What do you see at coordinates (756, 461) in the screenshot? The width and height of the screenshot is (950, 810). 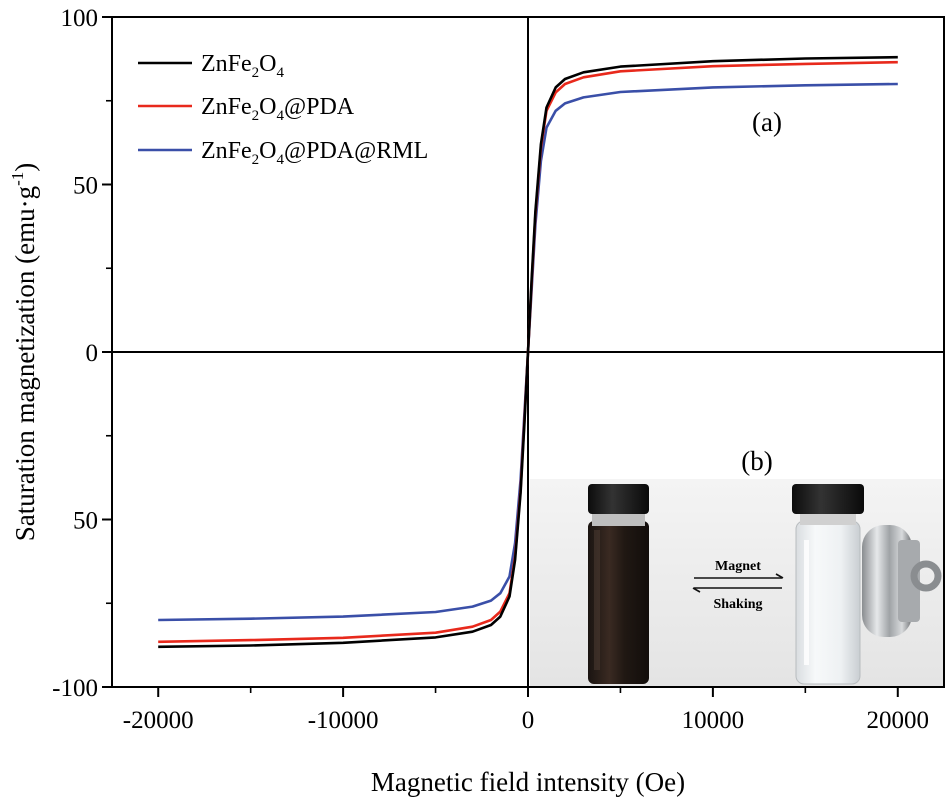 I see `panel-label-b: (b)` at bounding box center [756, 461].